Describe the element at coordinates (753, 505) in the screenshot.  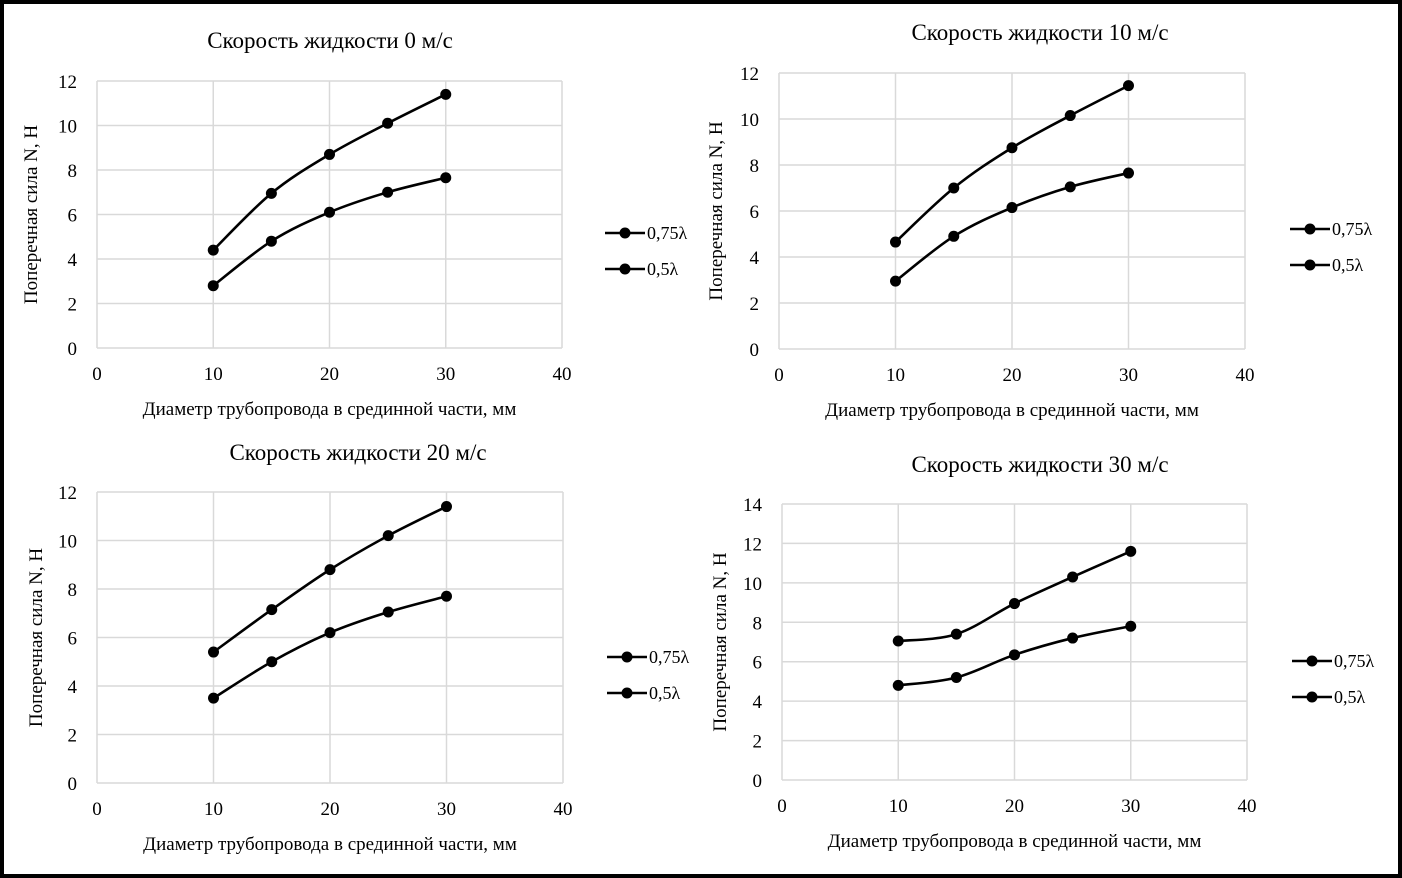
I see `y-tick-label: 14` at that location.